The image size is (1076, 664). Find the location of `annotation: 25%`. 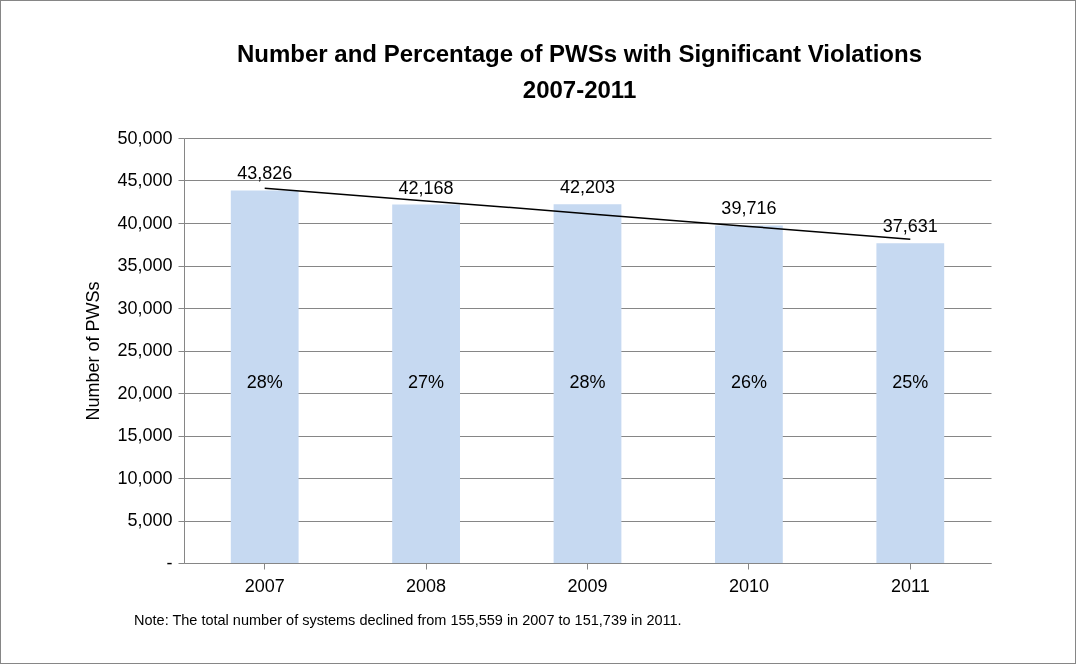

annotation: 25% is located at coordinates (910, 381).